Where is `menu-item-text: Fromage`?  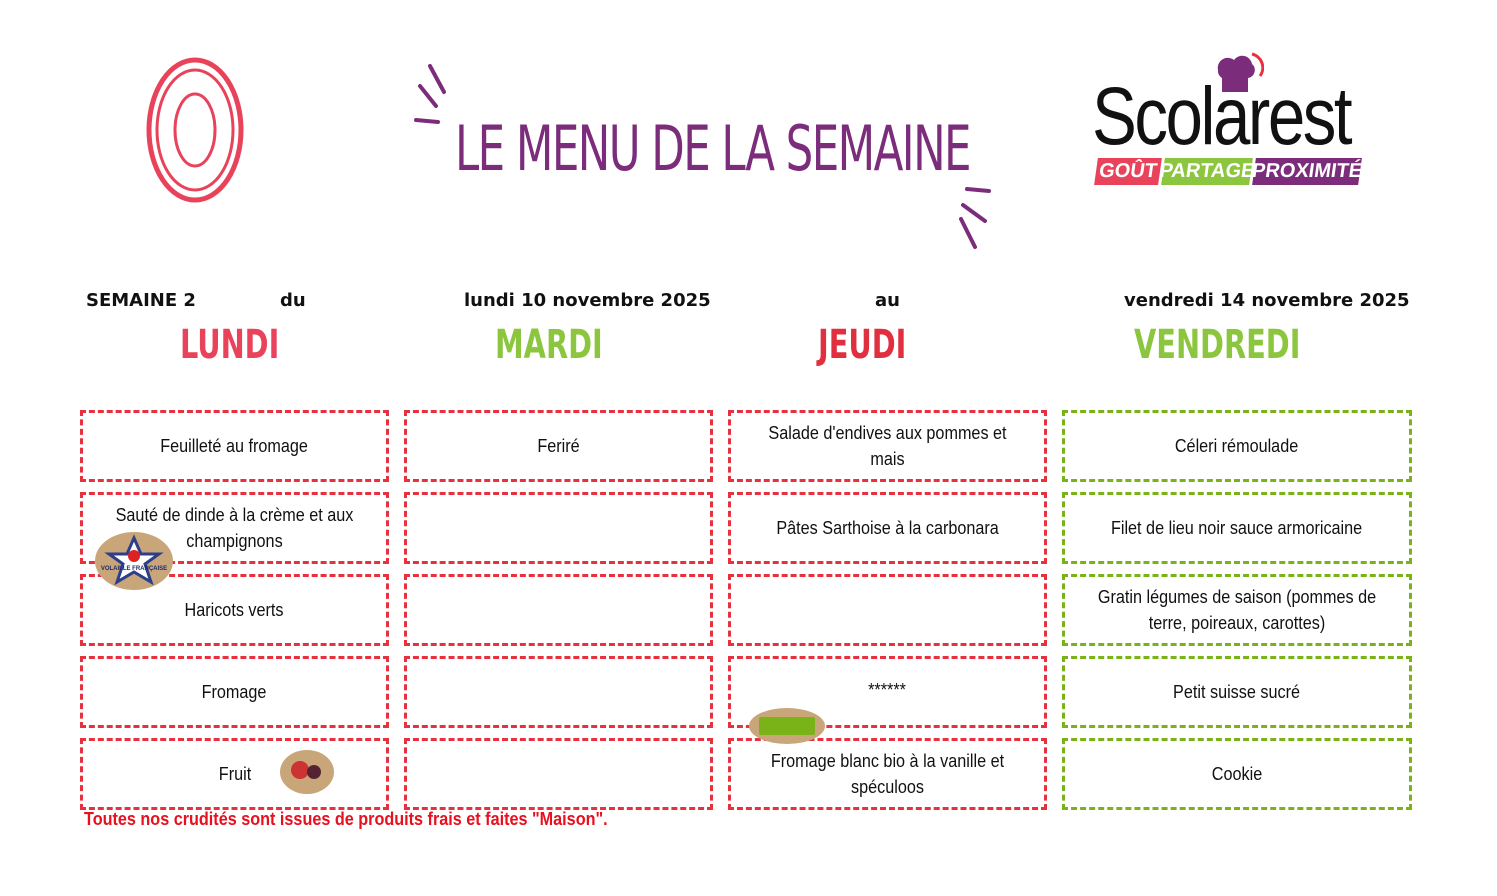
menu-item-text: Fromage is located at coordinates (234, 692).